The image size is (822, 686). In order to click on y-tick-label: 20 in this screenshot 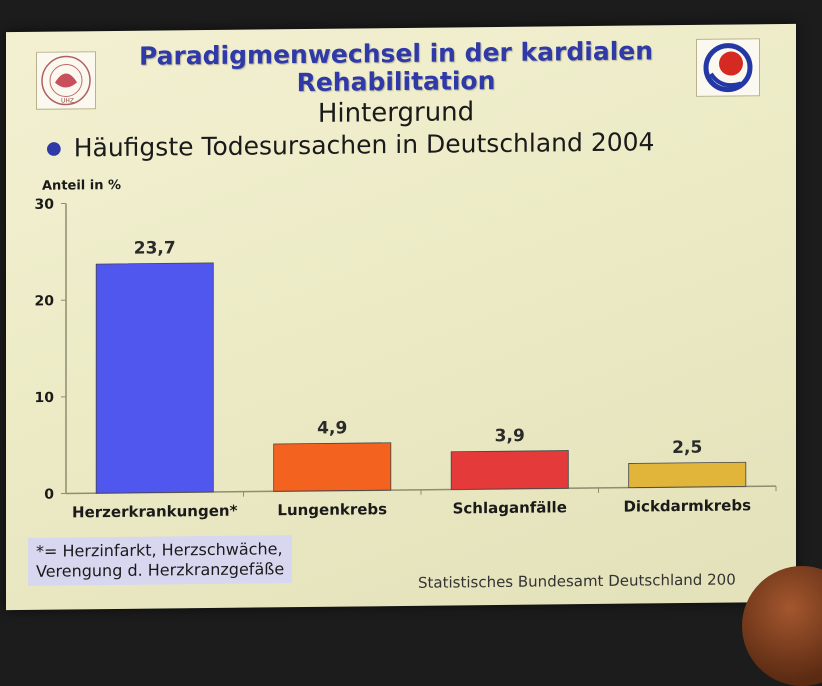, I will do `click(45, 301)`.